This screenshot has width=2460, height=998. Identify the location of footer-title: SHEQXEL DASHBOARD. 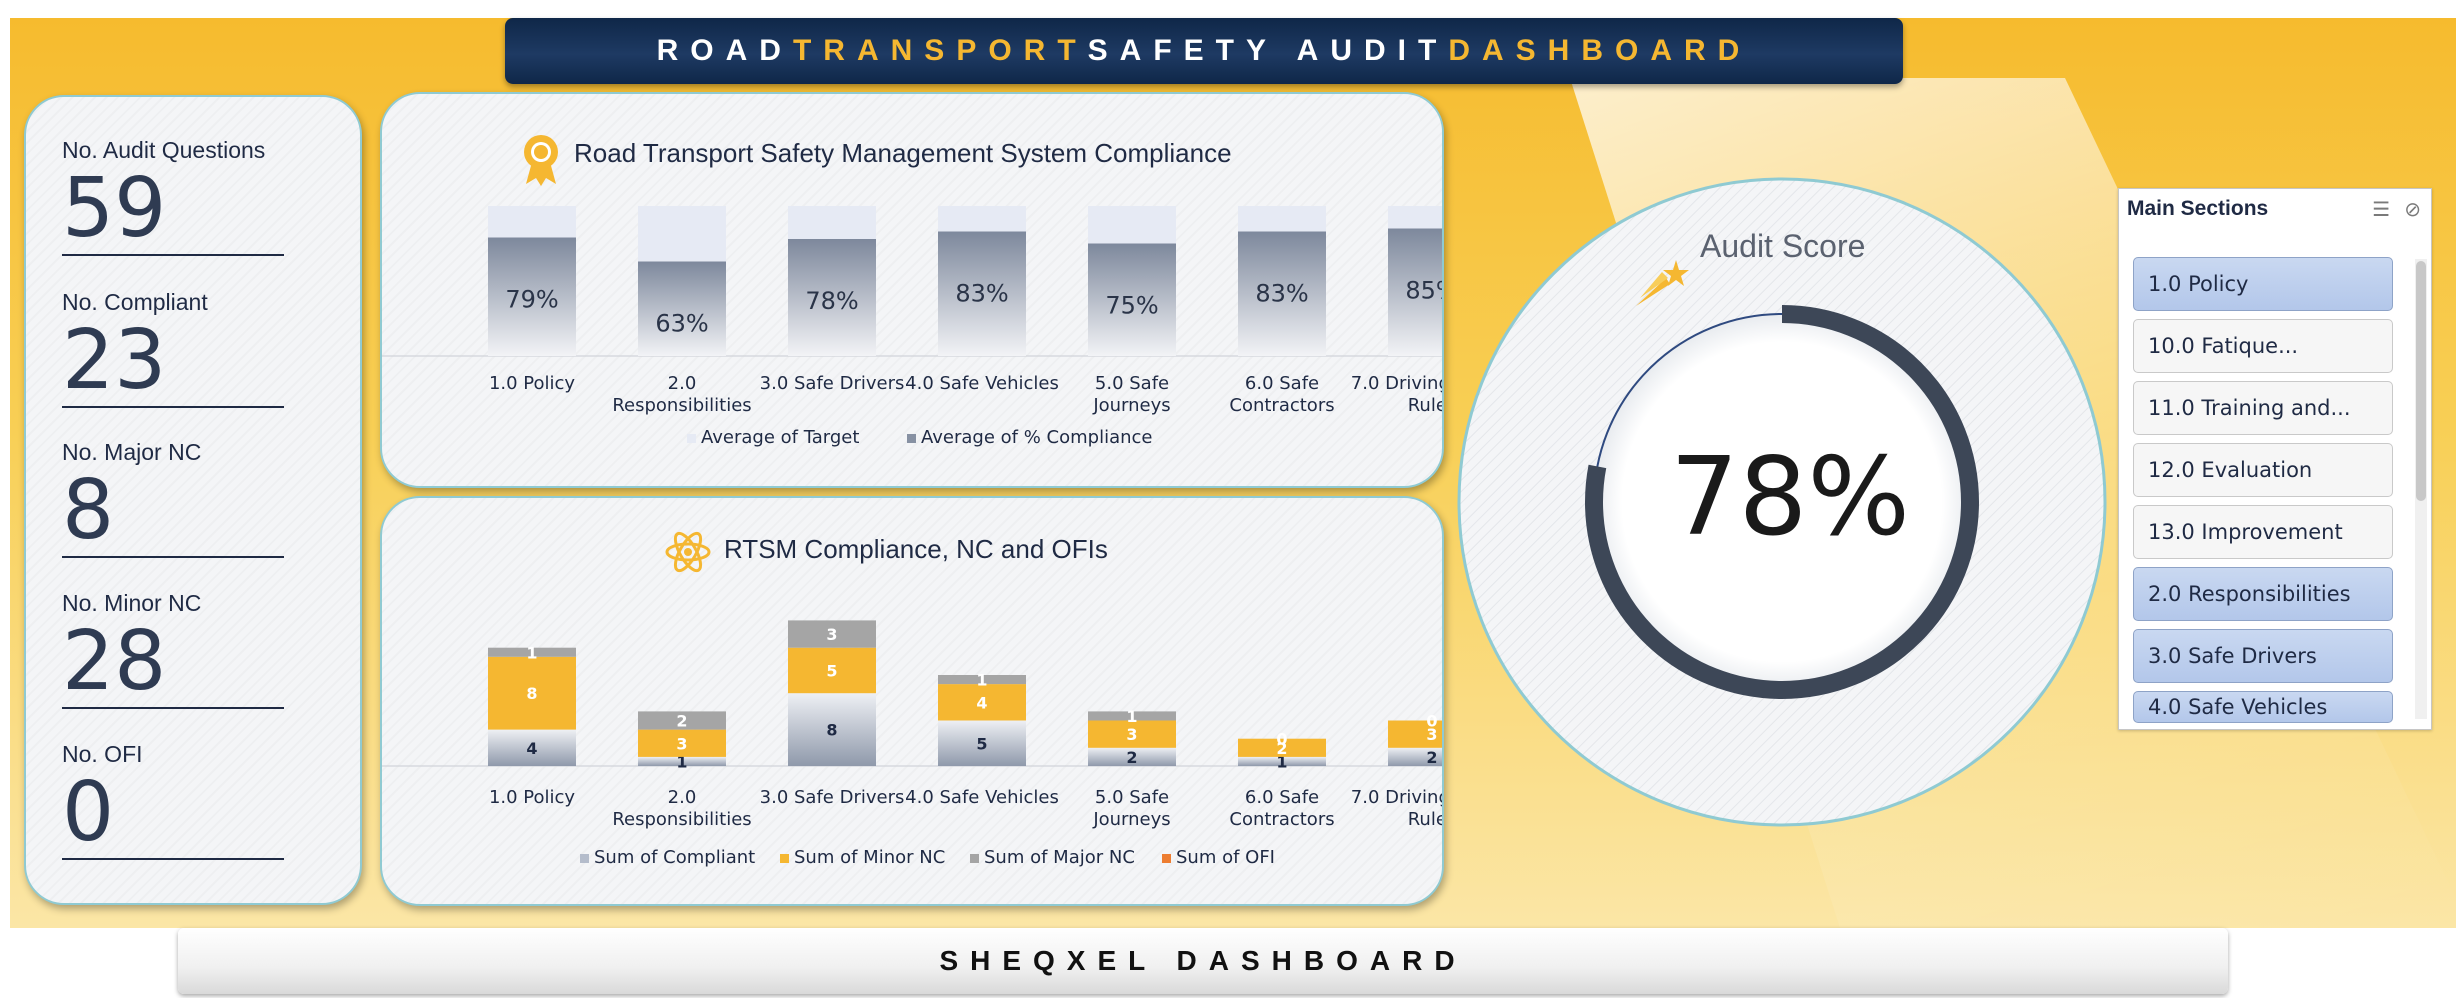
(1203, 960).